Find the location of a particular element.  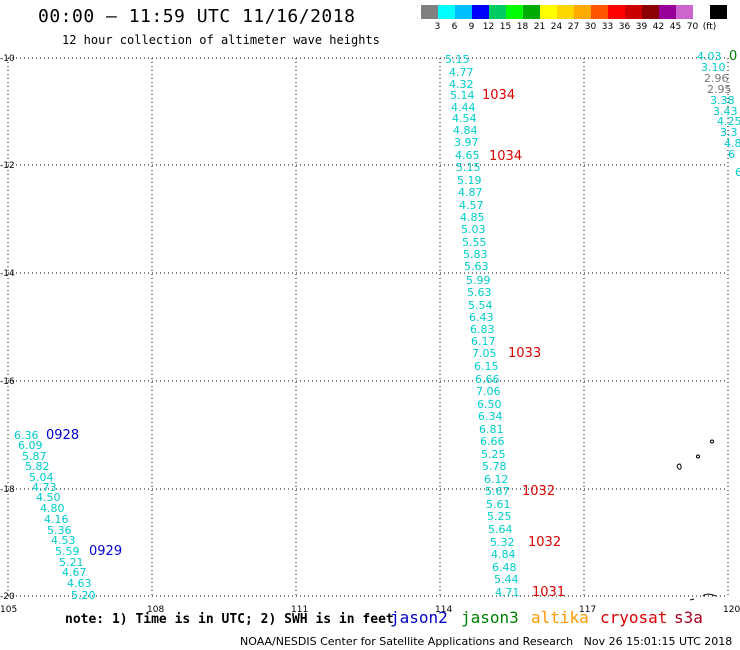

wave-height-label: 5.64 is located at coordinates (500, 529).